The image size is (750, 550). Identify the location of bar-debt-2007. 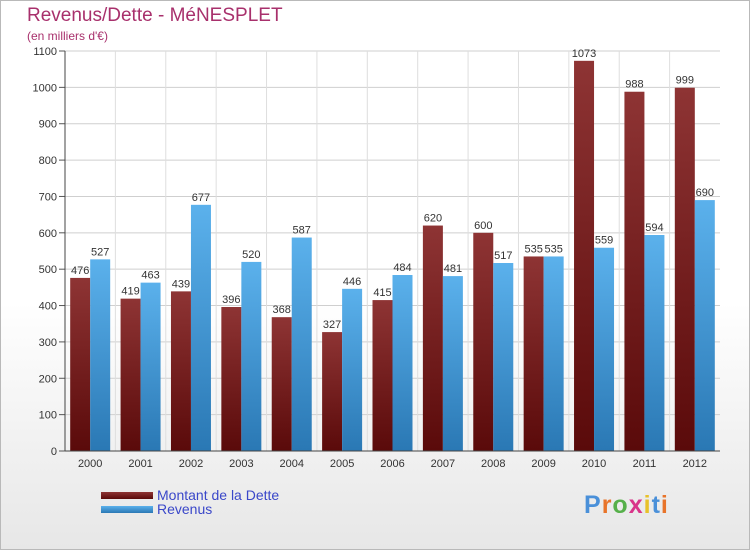
(432, 338).